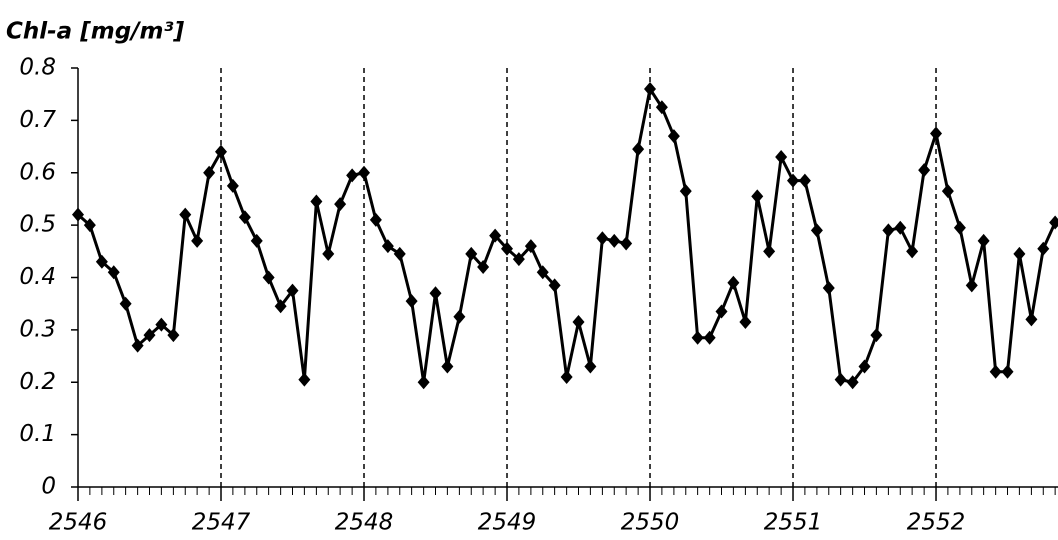 The image size is (1058, 540). Describe the element at coordinates (37, 434) in the screenshot. I see `y-tick-label: 0.1` at that location.